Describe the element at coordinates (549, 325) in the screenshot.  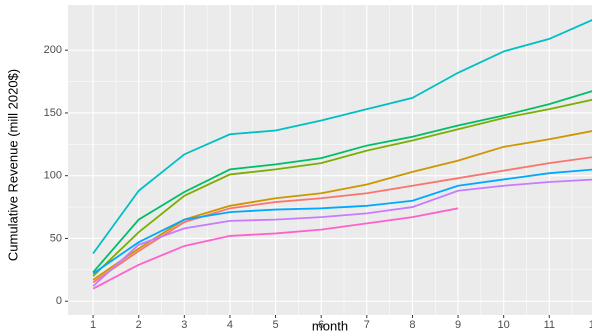
I see `x-tick-label: 11` at that location.